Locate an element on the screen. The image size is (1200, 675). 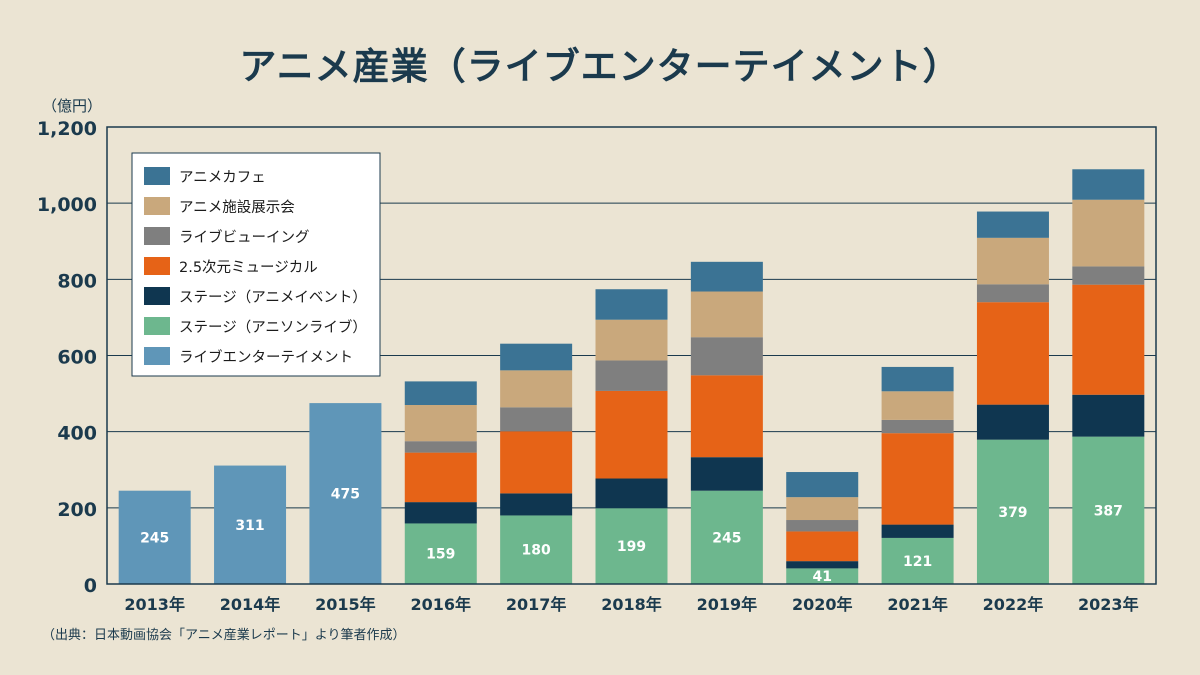
x-tick-label: 2016年 is located at coordinates (440, 604).